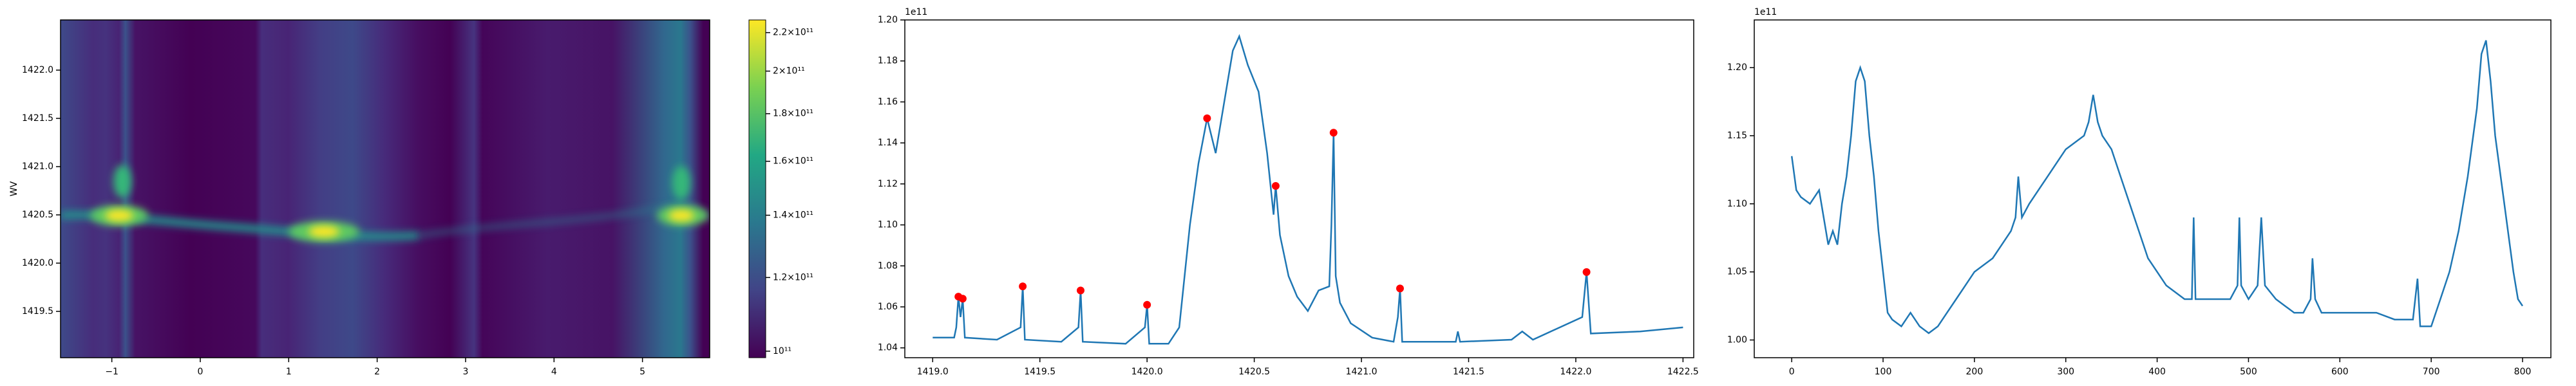 The width and height of the screenshot is (2576, 386). I want to click on x-tick-label: 600, so click(2340, 372).